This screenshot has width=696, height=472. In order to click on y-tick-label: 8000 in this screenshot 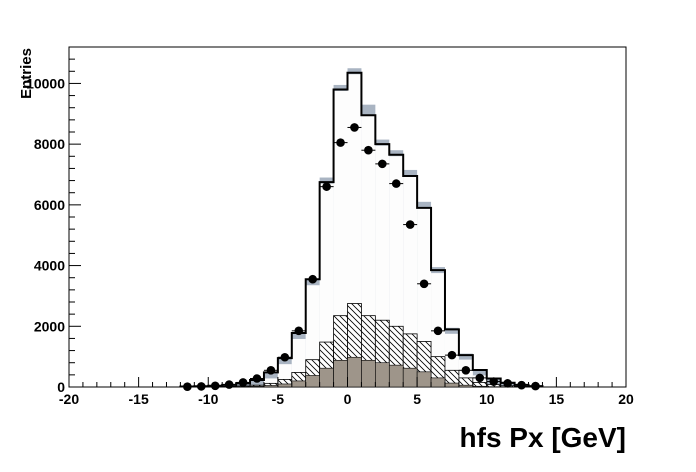, I will do `click(49, 144)`.